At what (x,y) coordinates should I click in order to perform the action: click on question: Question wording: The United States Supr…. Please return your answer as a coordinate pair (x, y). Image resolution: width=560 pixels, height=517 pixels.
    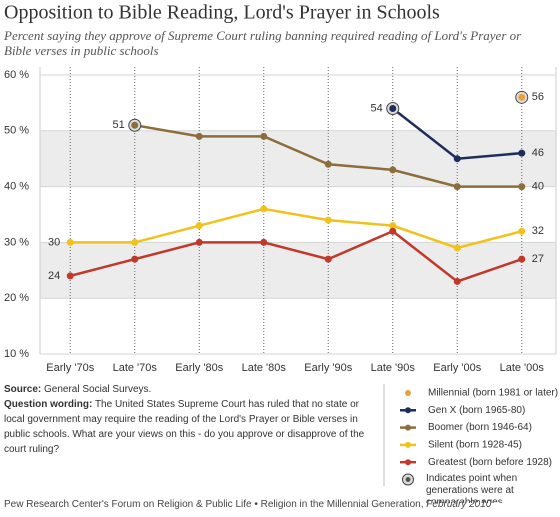
    Looking at the image, I should click on (189, 427).